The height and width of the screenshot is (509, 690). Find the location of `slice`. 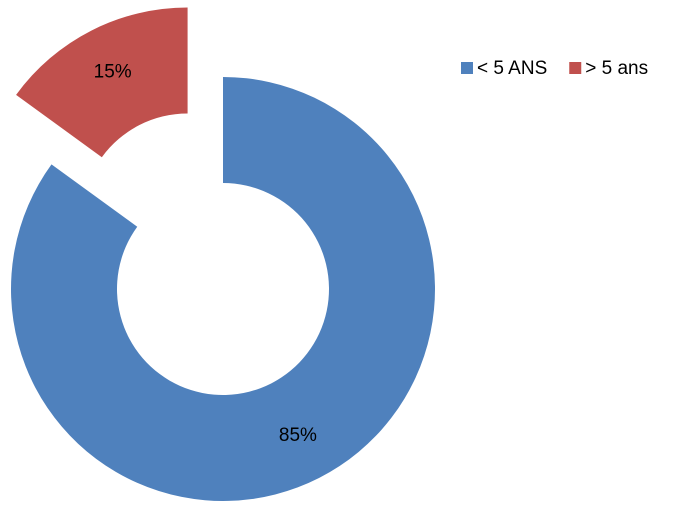

slice is located at coordinates (102, 82).